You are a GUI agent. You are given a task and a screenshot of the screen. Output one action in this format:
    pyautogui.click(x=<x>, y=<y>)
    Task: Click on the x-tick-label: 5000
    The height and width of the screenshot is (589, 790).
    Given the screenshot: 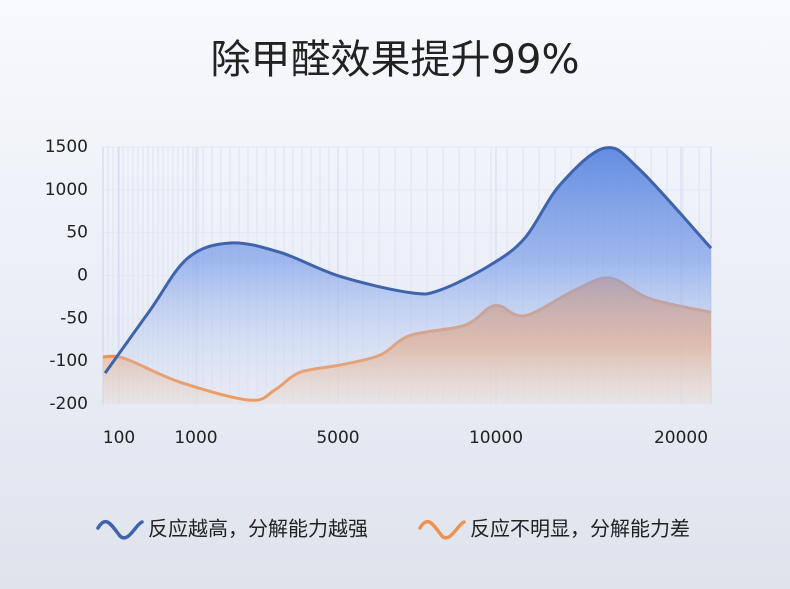 What is the action you would take?
    pyautogui.click(x=337, y=438)
    